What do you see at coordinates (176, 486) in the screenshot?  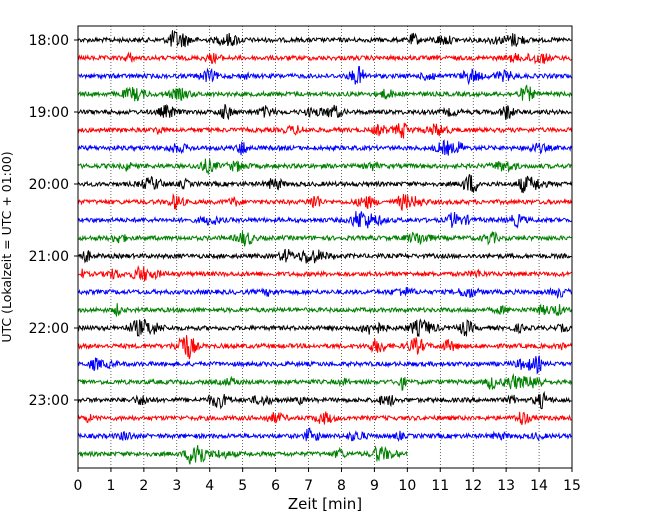 I see `x-tick-label: 3` at bounding box center [176, 486].